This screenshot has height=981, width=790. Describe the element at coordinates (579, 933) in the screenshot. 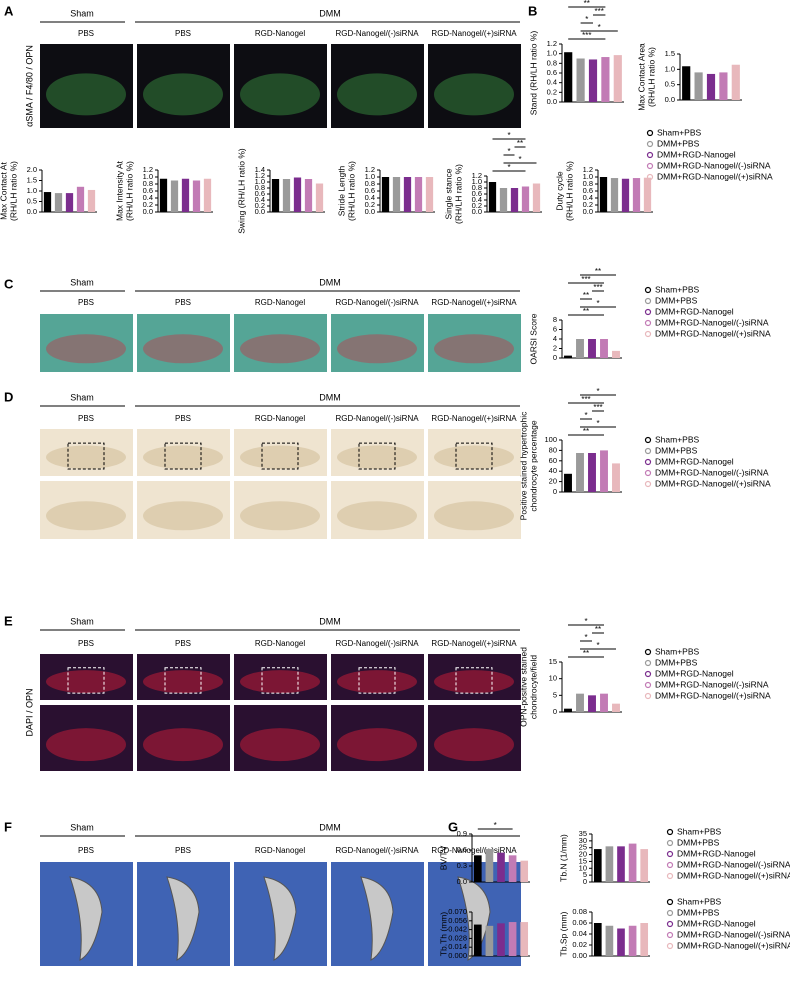

I see `y-tick-label: 0.04` at that location.